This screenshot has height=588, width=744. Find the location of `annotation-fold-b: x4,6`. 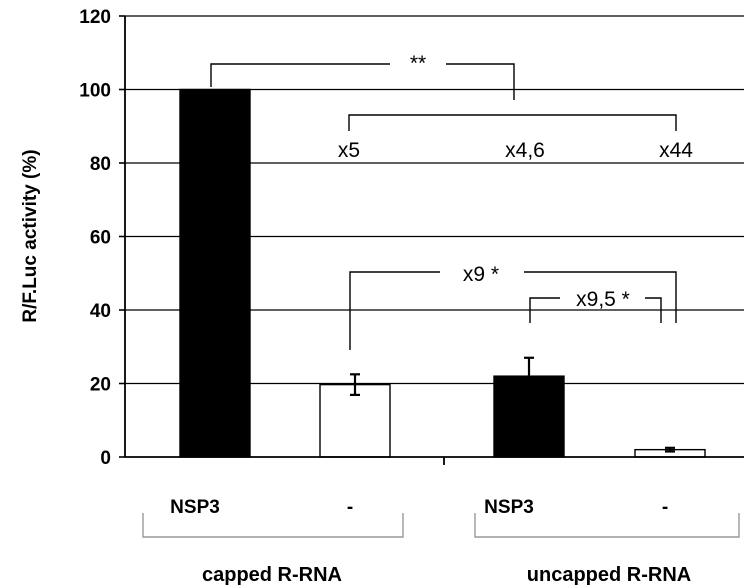

annotation-fold-b: x4,6 is located at coordinates (525, 150).